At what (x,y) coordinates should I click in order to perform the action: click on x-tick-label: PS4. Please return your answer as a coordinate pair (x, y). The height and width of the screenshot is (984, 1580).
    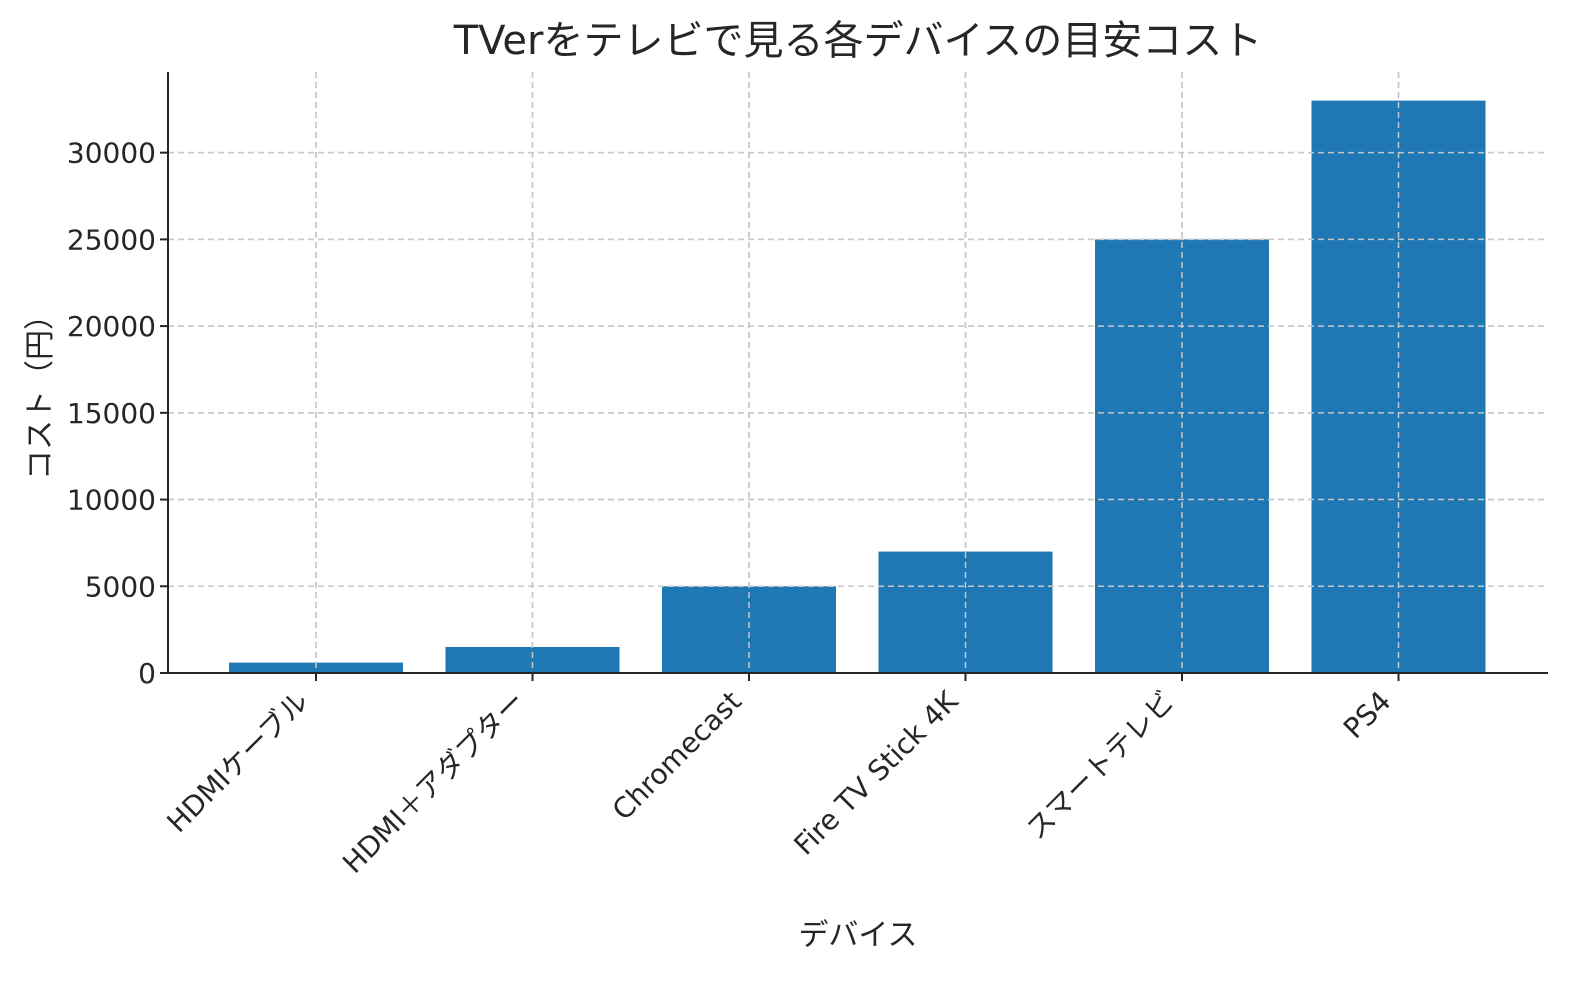
    Looking at the image, I should click on (1367, 715).